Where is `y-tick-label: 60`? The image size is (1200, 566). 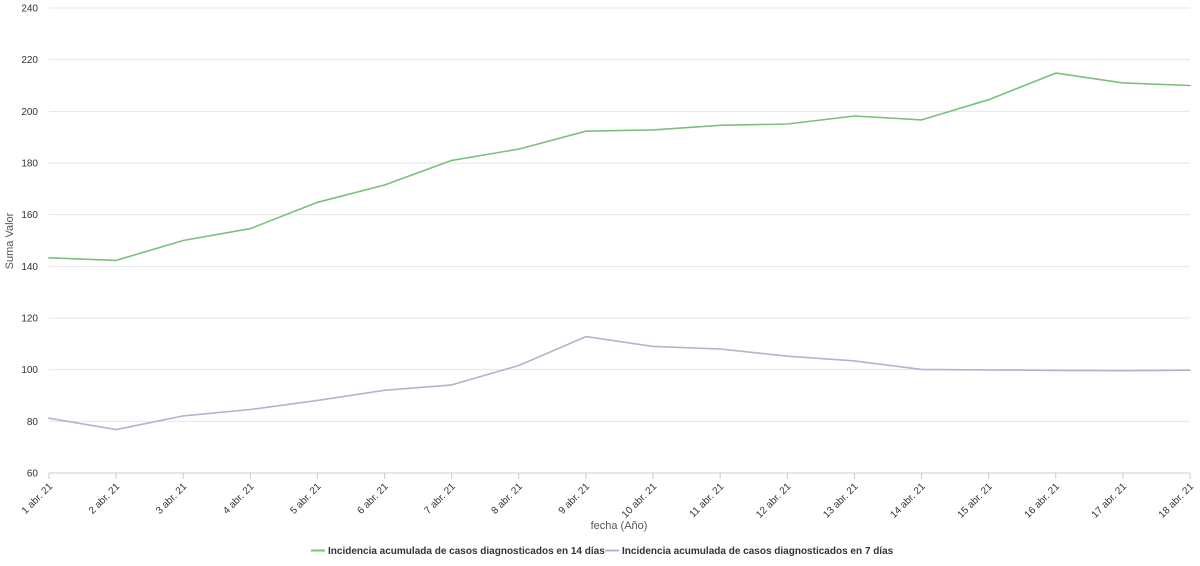
y-tick-label: 60 is located at coordinates (33, 474).